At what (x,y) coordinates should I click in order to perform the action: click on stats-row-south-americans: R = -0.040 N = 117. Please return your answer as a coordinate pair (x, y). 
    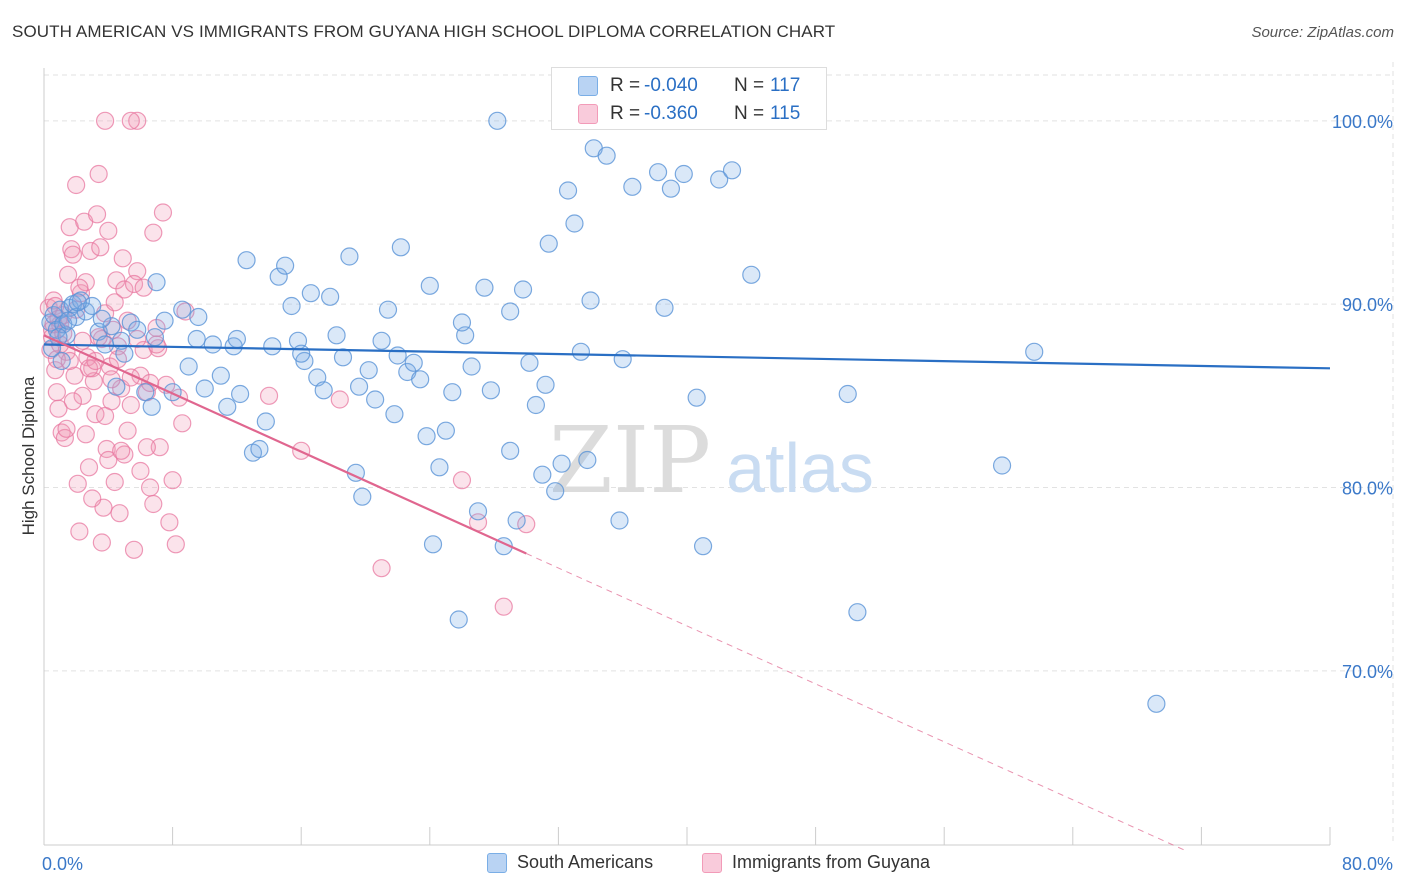
    Looking at the image, I should click on (676, 86).